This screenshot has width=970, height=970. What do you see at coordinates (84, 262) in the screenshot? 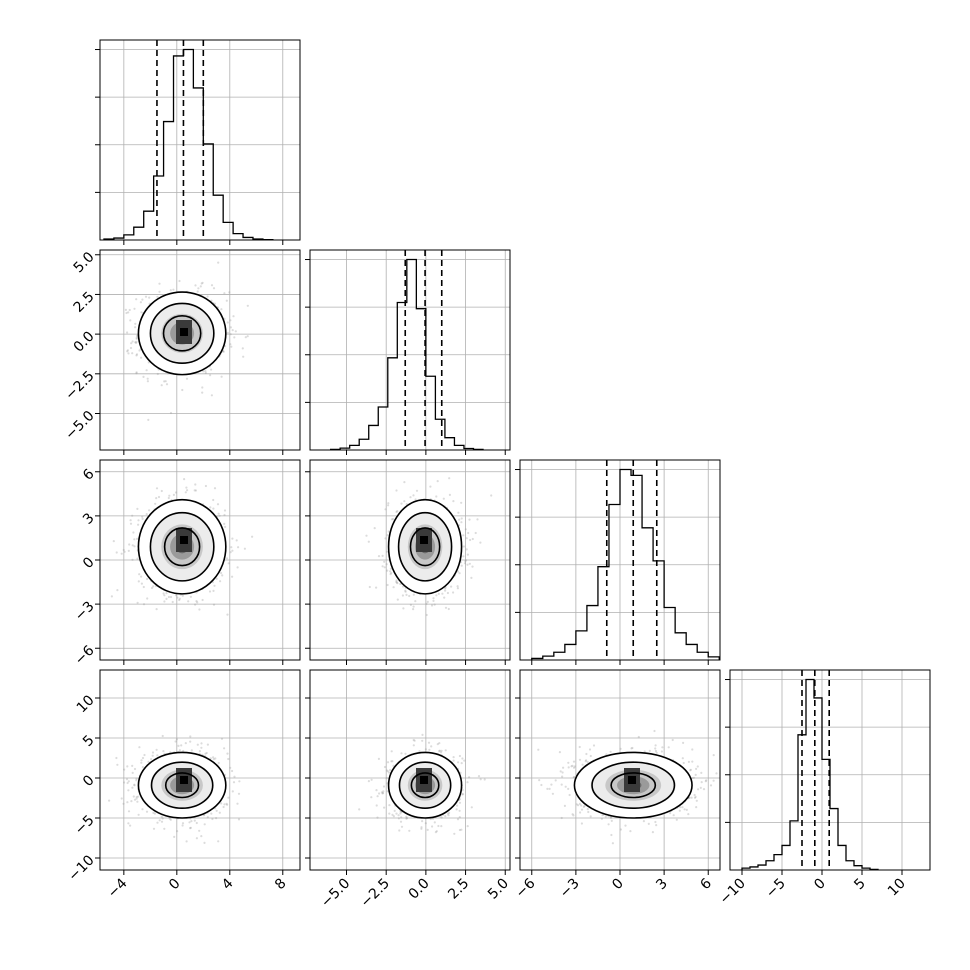
I see `y-tick-label: 5.0` at bounding box center [84, 262].